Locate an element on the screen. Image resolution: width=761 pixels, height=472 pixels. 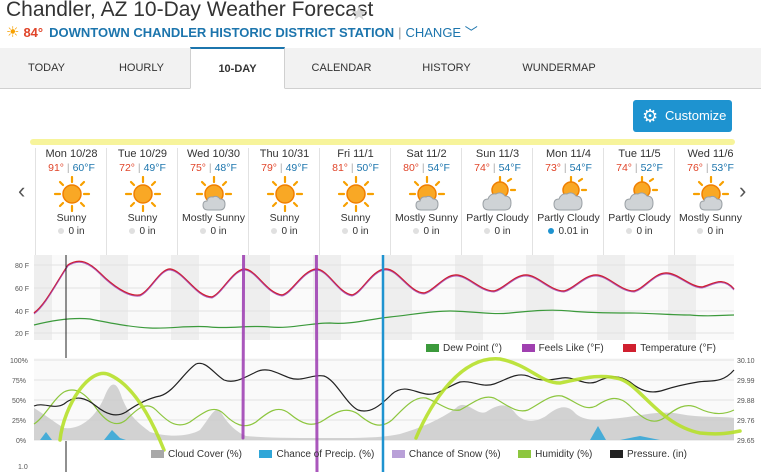
legend-precip-chance: Chance of Precip. (%) is located at coordinates (325, 454).